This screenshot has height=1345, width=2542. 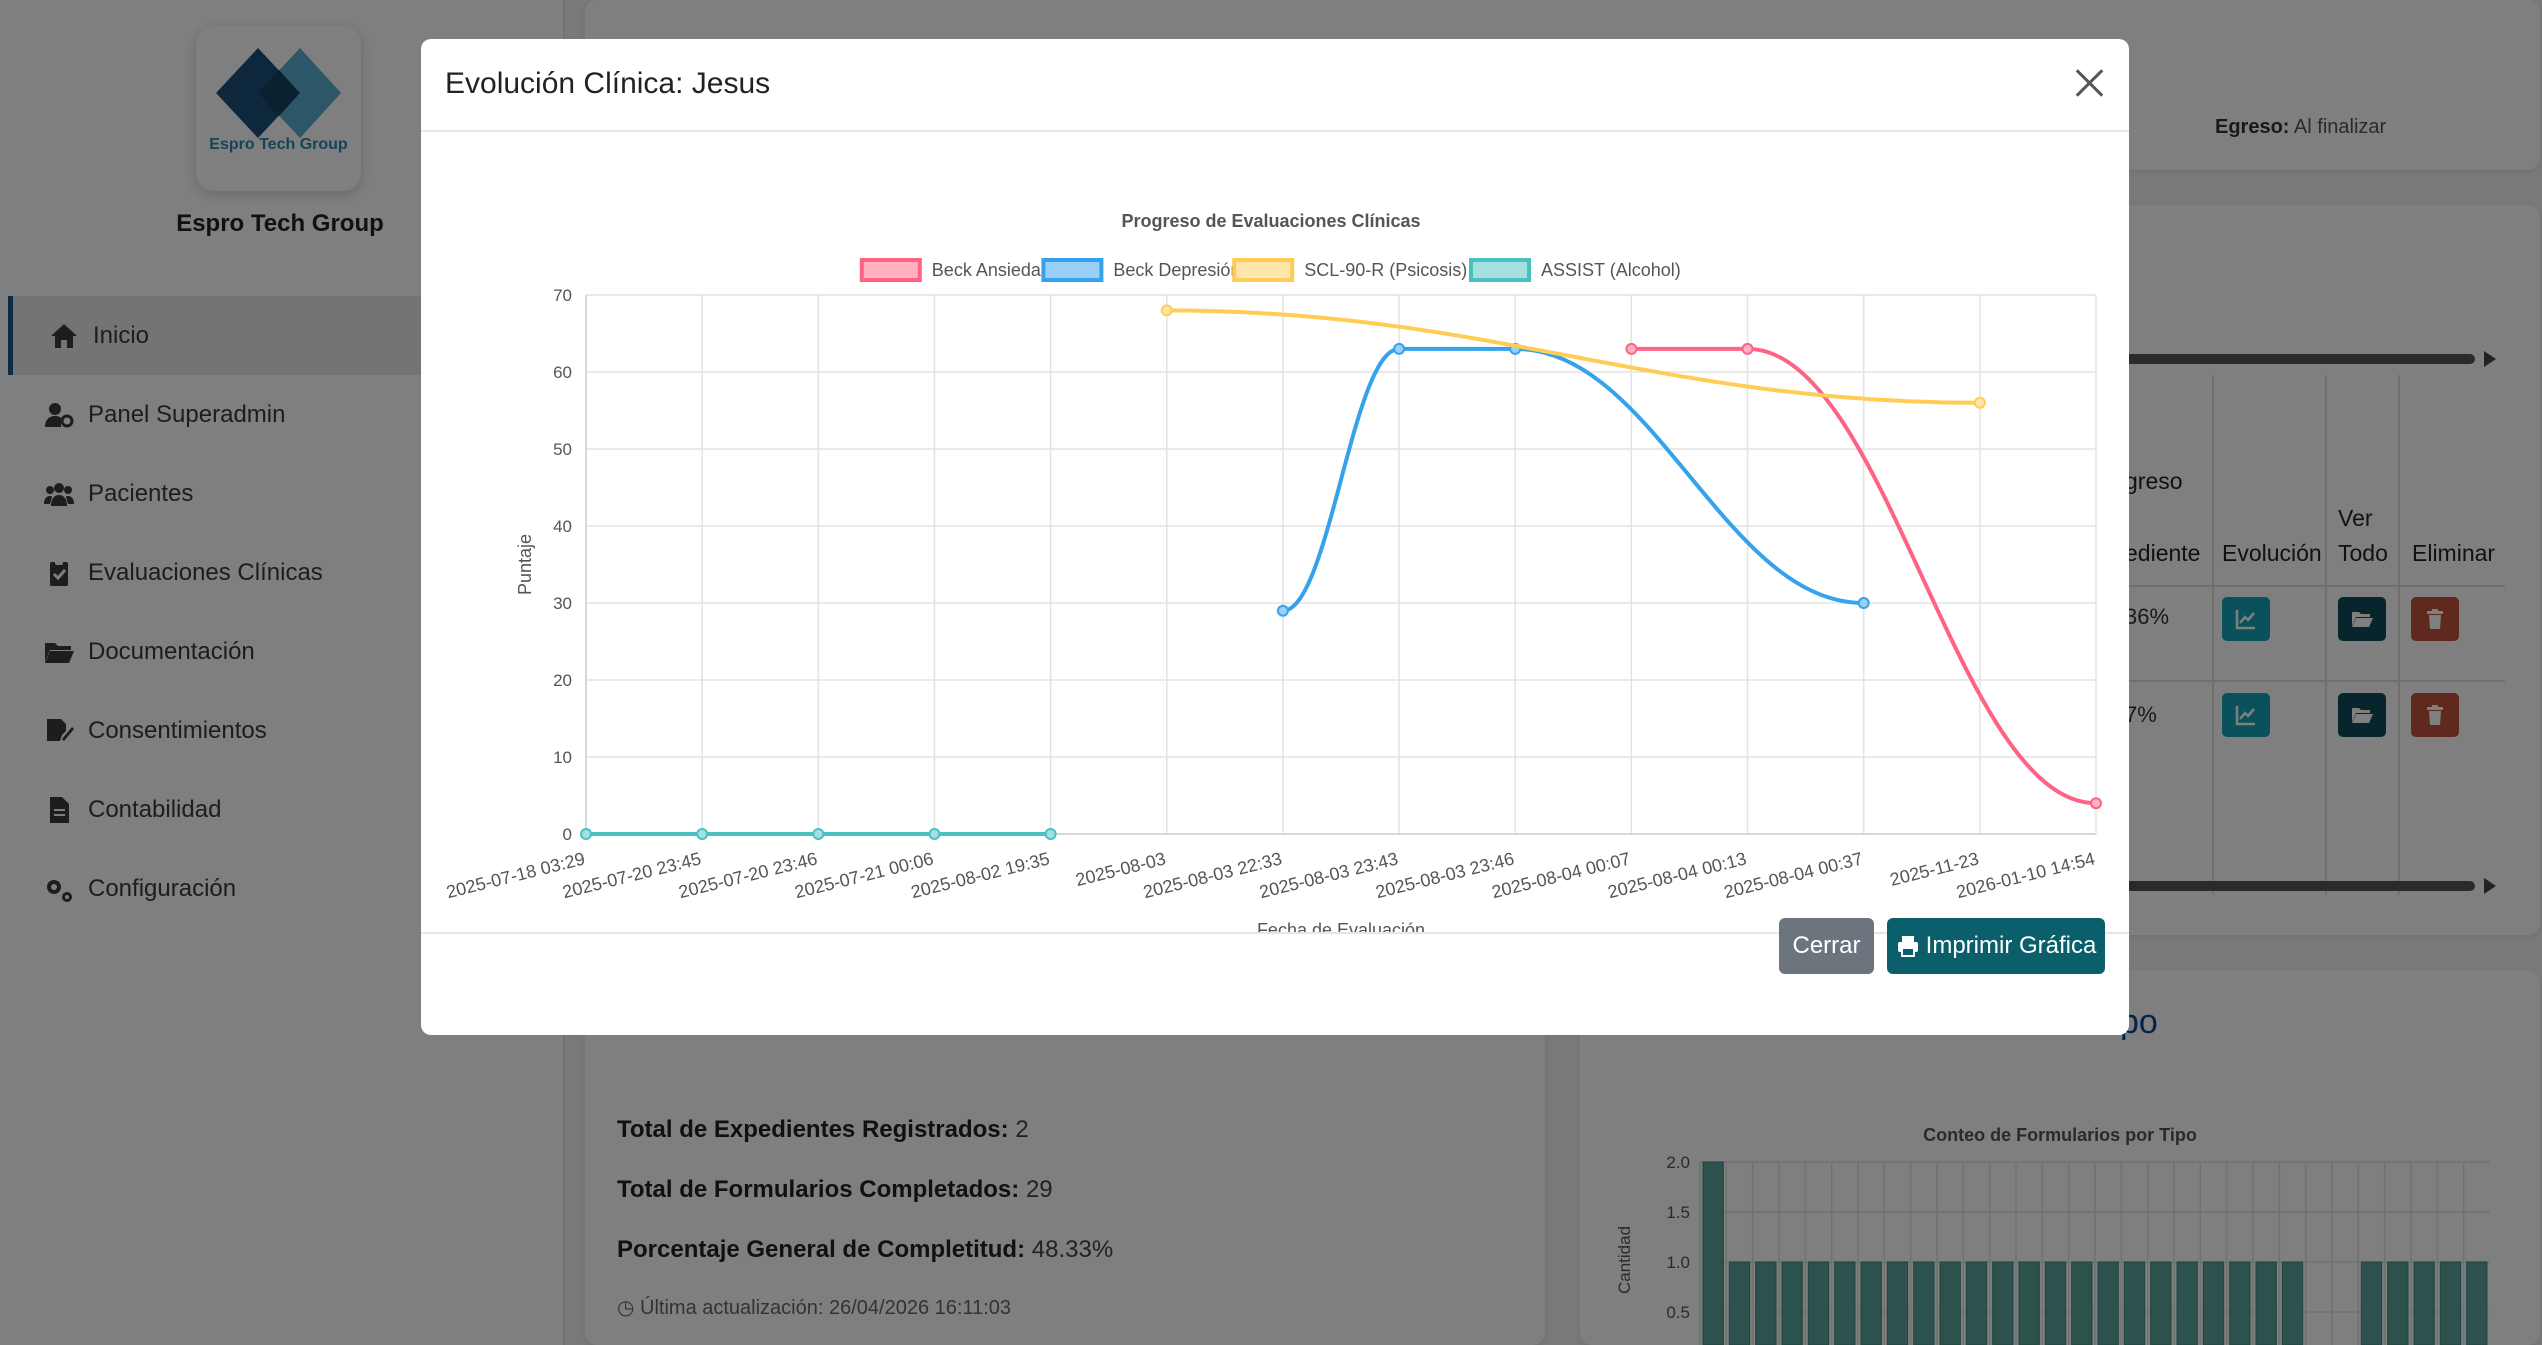 I want to click on imprimir-grafica-button: Imprimir Gráfica, so click(x=1996, y=946).